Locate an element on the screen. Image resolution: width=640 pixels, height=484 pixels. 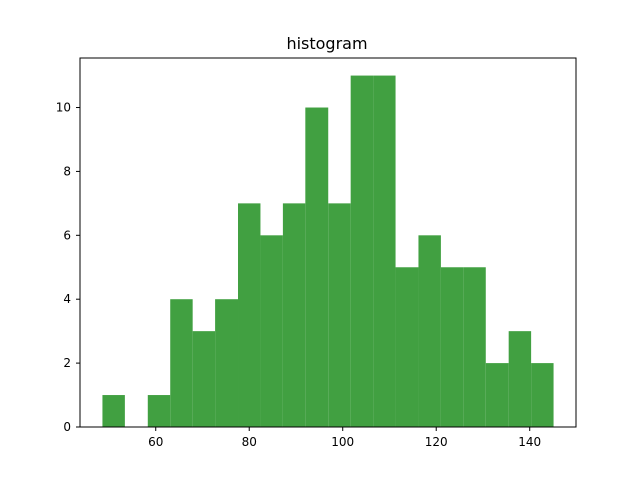
y-tick-label: 4 is located at coordinates (67, 299).